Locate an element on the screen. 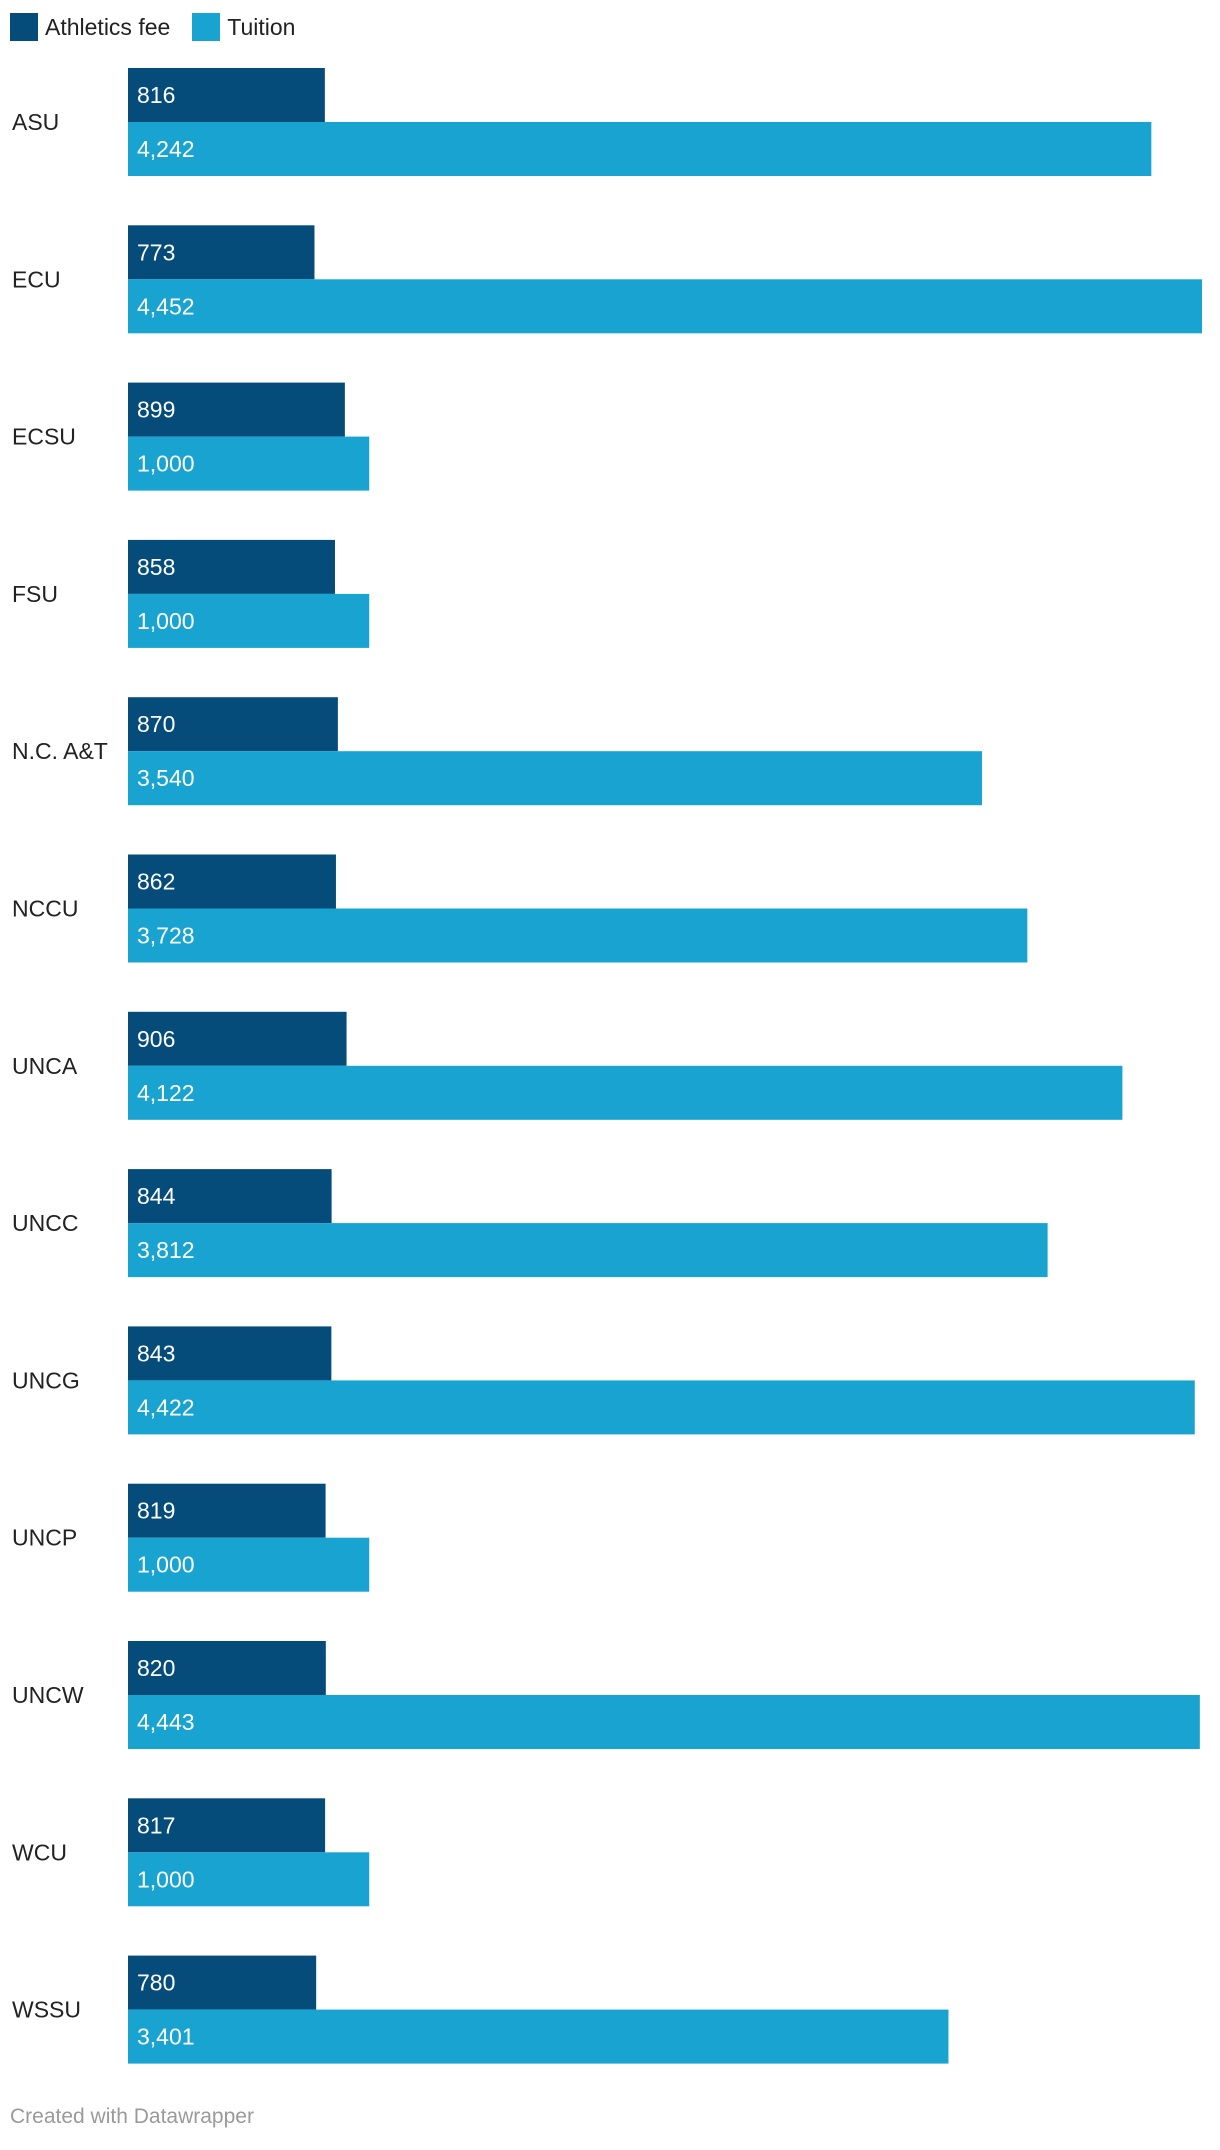  bar-athletics-fee-n-c-a-t is located at coordinates (233, 724).